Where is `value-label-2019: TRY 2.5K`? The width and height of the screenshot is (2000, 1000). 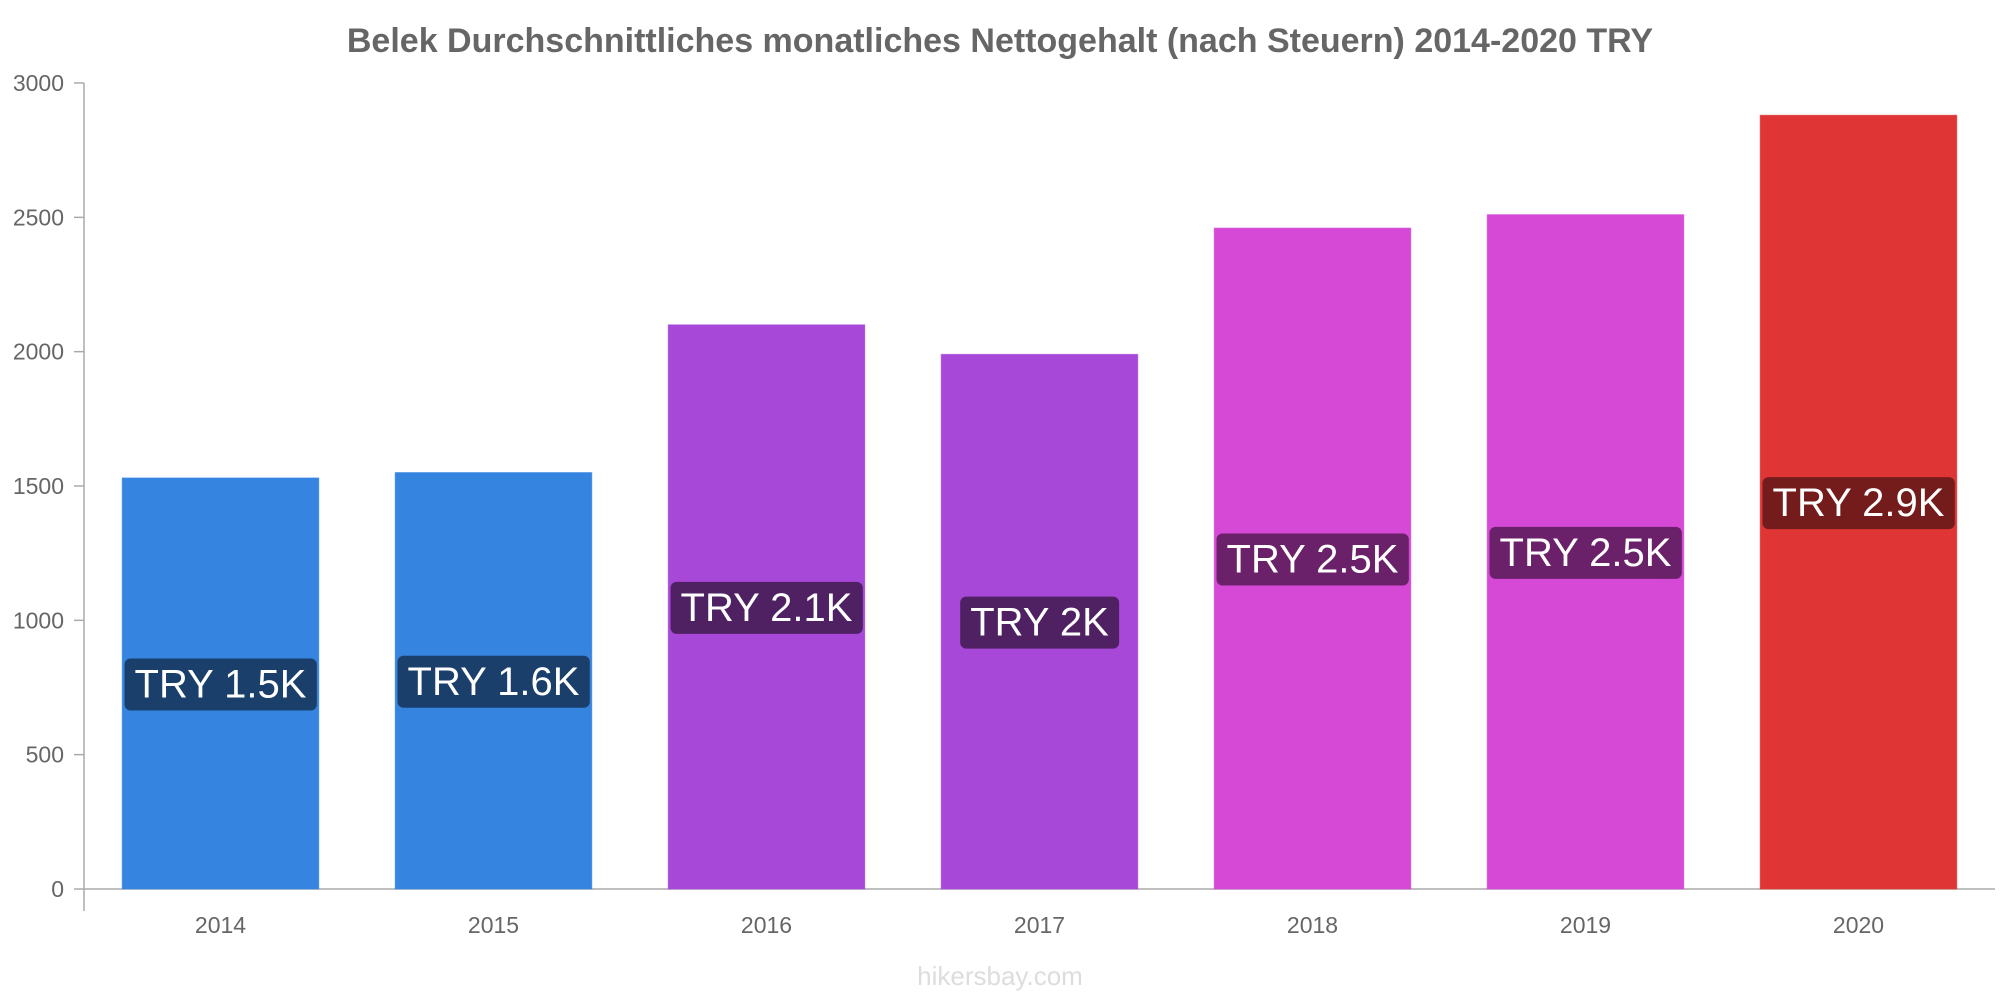 value-label-2019: TRY 2.5K is located at coordinates (1585, 552).